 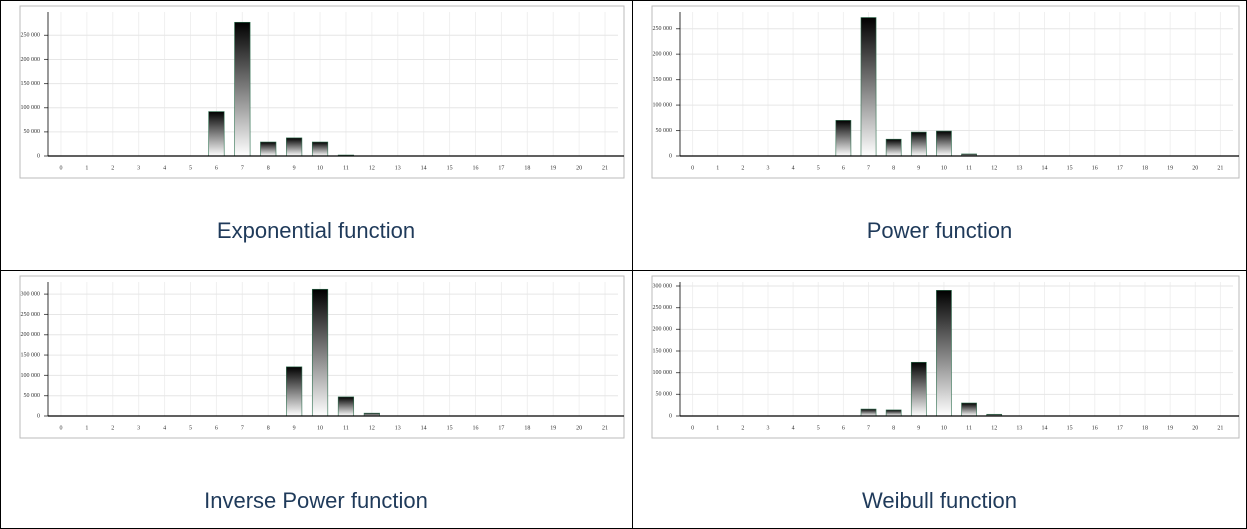 What do you see at coordinates (663, 286) in the screenshot?
I see `y-tick-label: 300 000` at bounding box center [663, 286].